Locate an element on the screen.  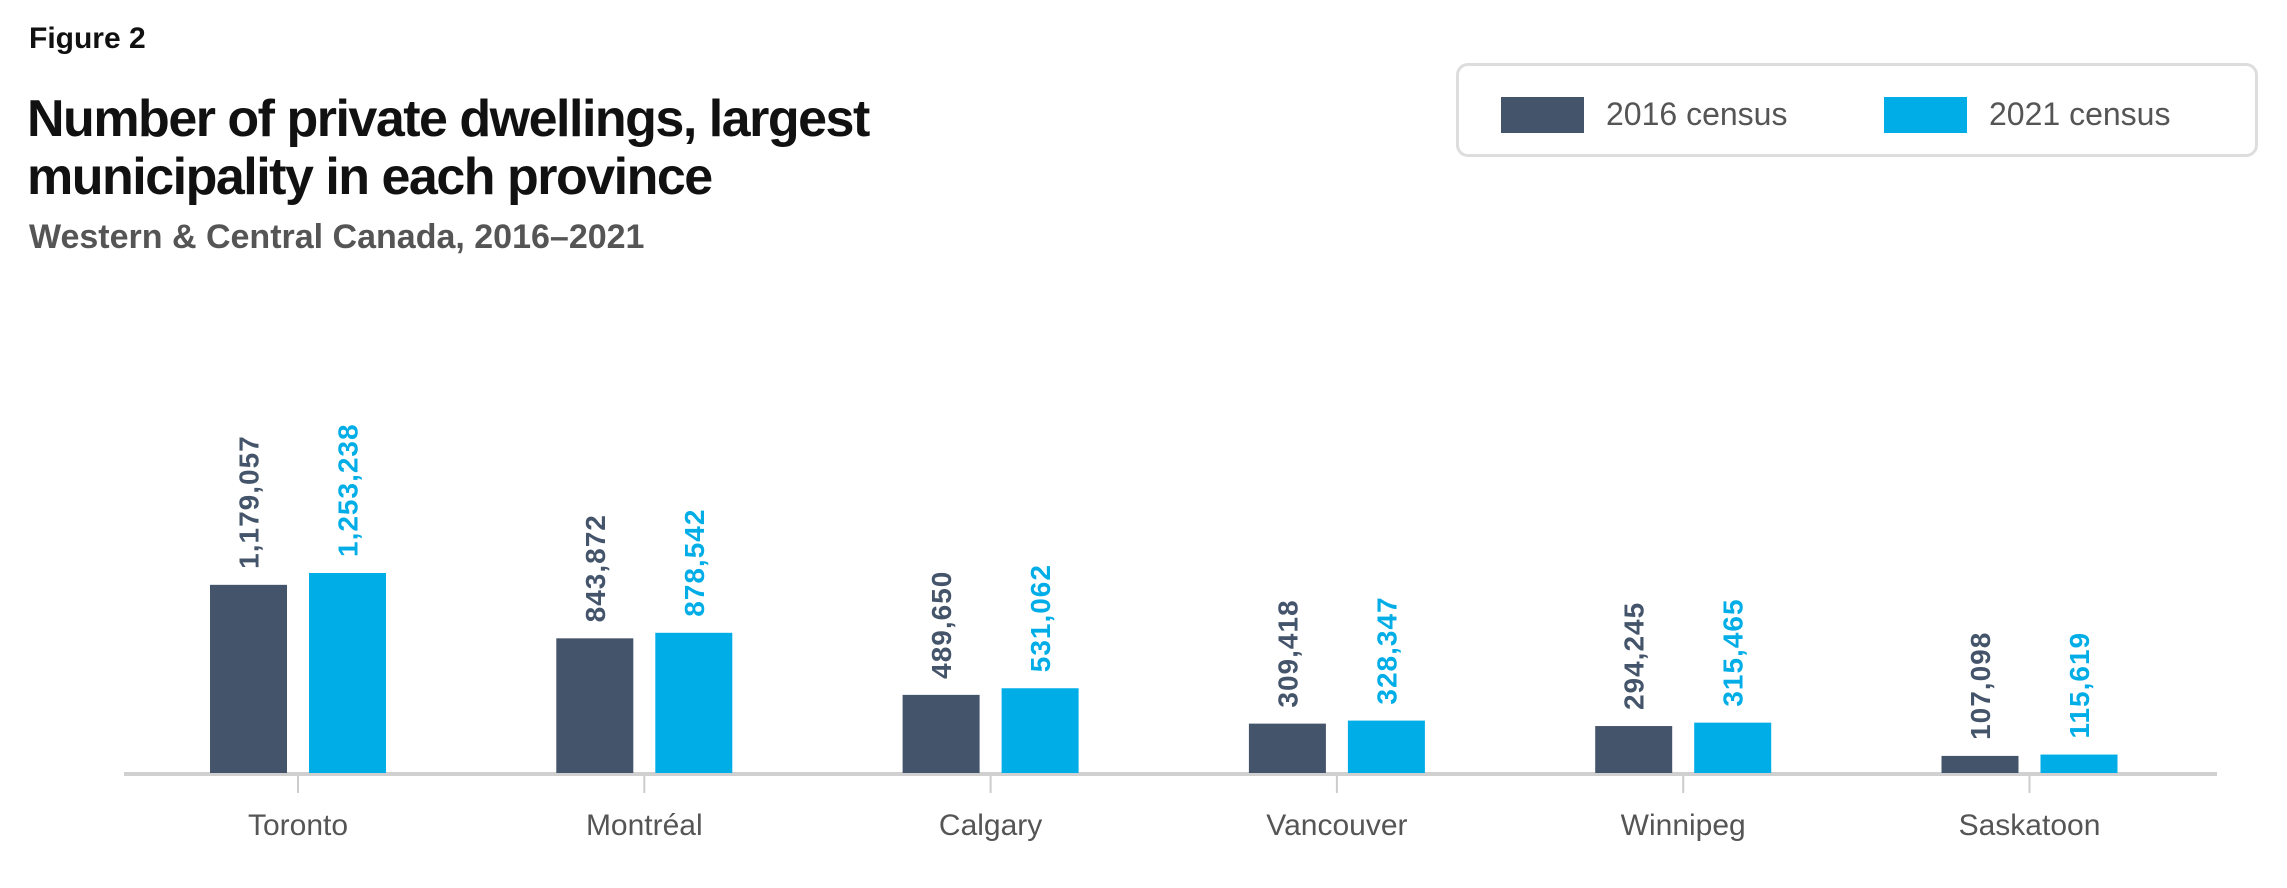
chart-subtitle: Western & Central Canada, 2016–2021 is located at coordinates (337, 237).